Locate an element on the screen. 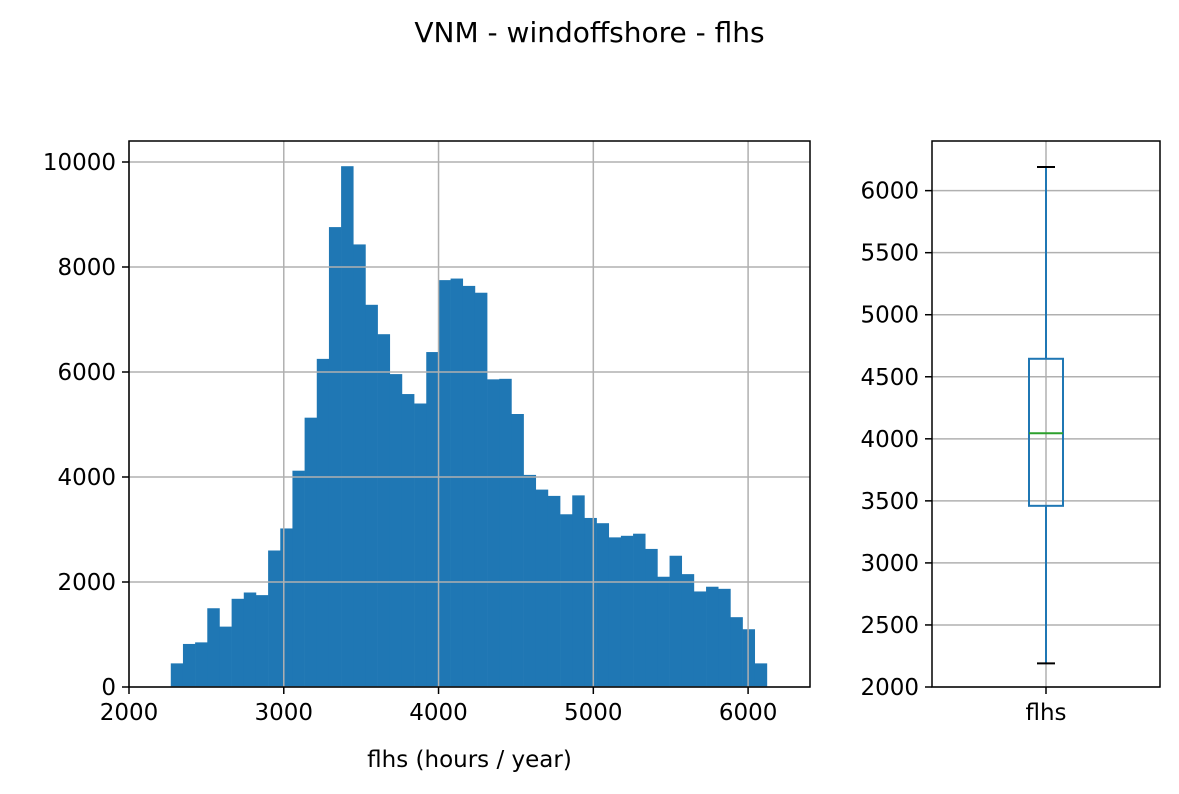  histogram-y-tick-label: 2000 is located at coordinates (86, 583).